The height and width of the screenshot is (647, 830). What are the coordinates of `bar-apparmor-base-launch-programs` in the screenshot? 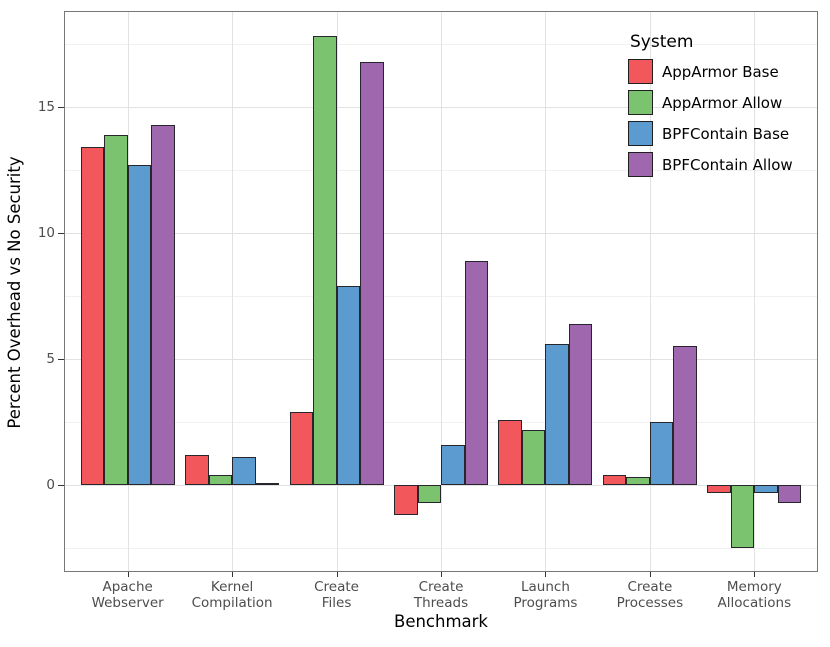 It's located at (510, 452).